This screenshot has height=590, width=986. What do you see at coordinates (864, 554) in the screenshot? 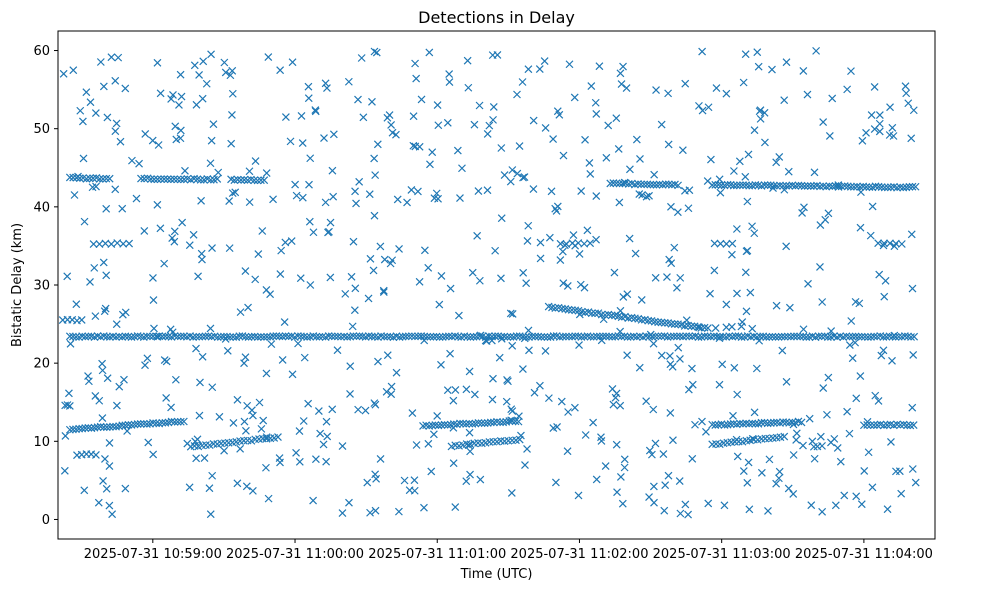
I see `x-tick-label: 2025-07-31 11:04:00` at bounding box center [864, 554].